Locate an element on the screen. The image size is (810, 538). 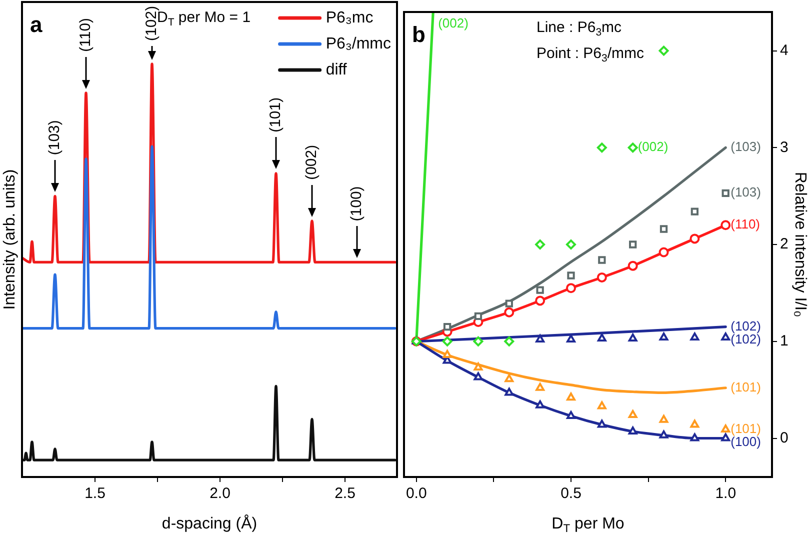
legend-label: P6₃mc is located at coordinates (350, 17).